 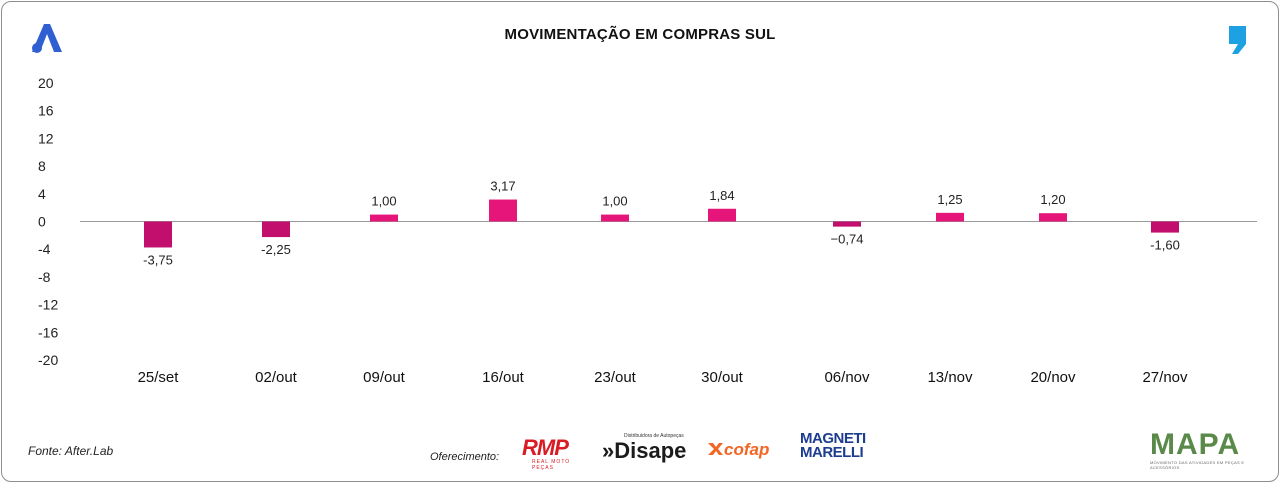 I want to click on x-tick-label: 09/out, so click(x=384, y=377).